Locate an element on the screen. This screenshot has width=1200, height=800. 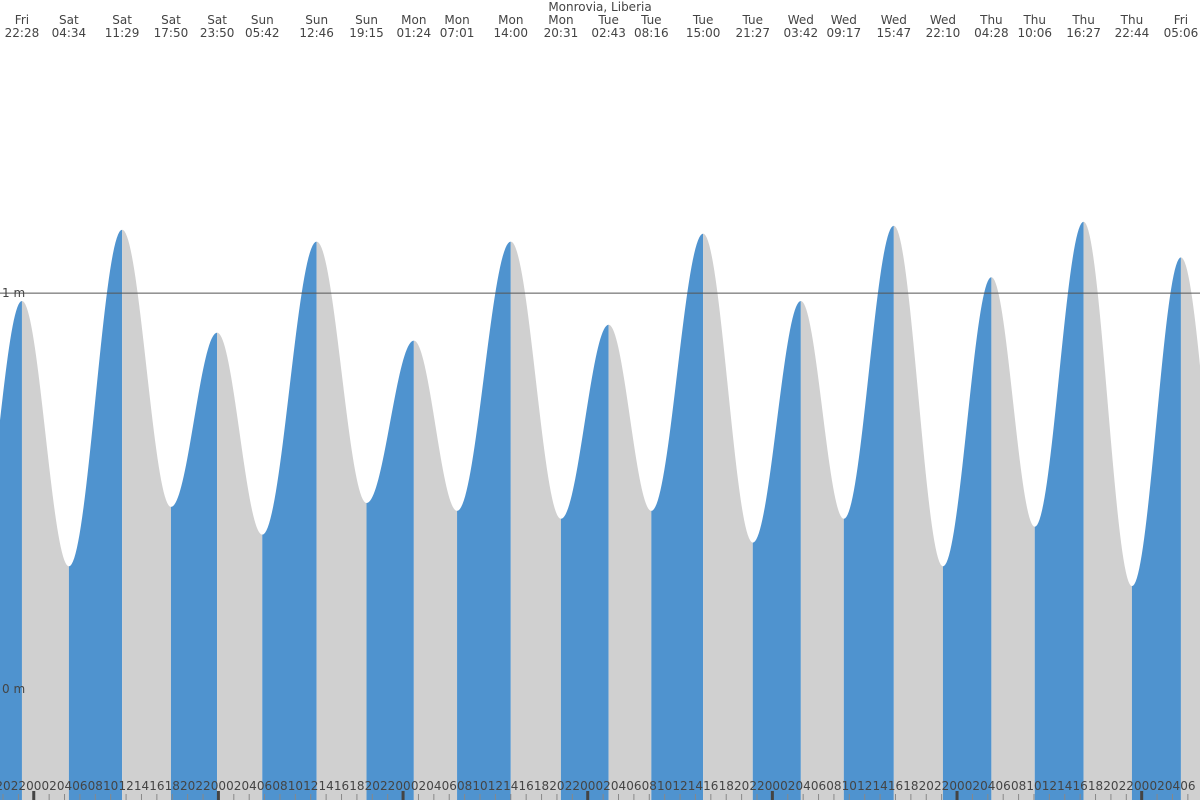
extreme-time: 08:16 is located at coordinates (651, 33).